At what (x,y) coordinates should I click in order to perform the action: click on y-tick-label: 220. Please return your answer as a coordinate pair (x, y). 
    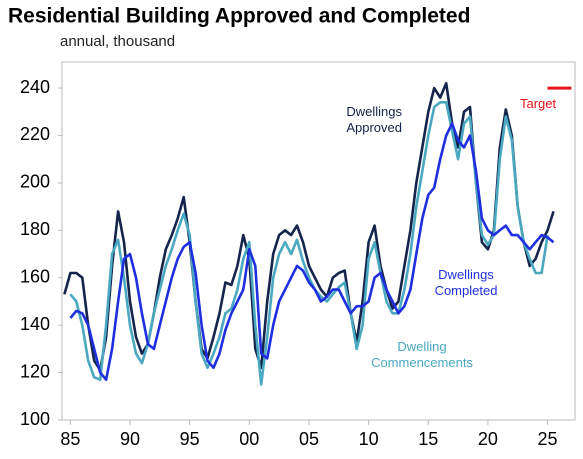
    Looking at the image, I should click on (35, 134).